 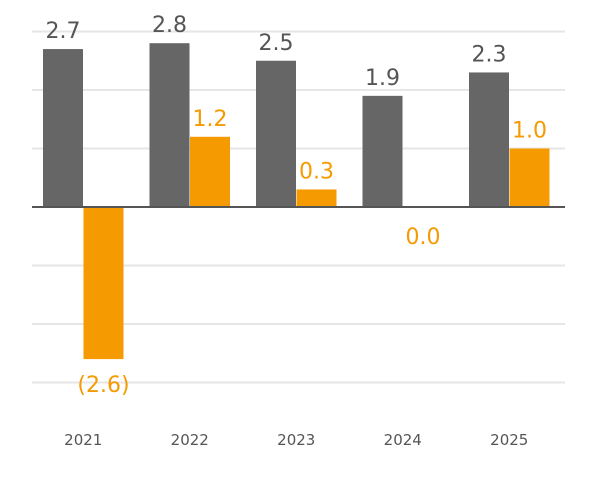 What do you see at coordinates (63, 128) in the screenshot?
I see `bar-series-1-2021` at bounding box center [63, 128].